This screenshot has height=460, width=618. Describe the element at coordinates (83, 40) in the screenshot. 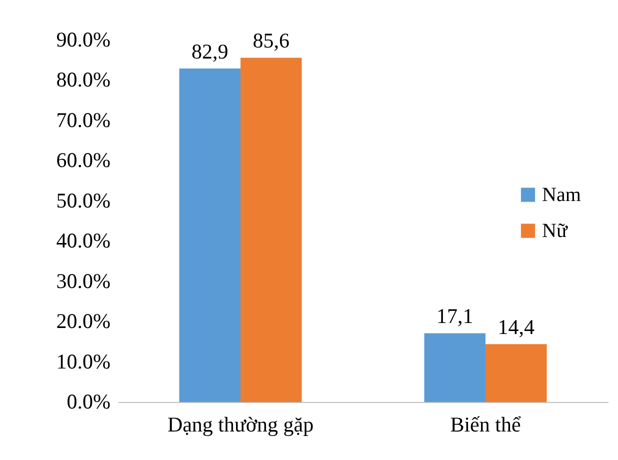

I see `y-tick-label: 90.0%` at that location.